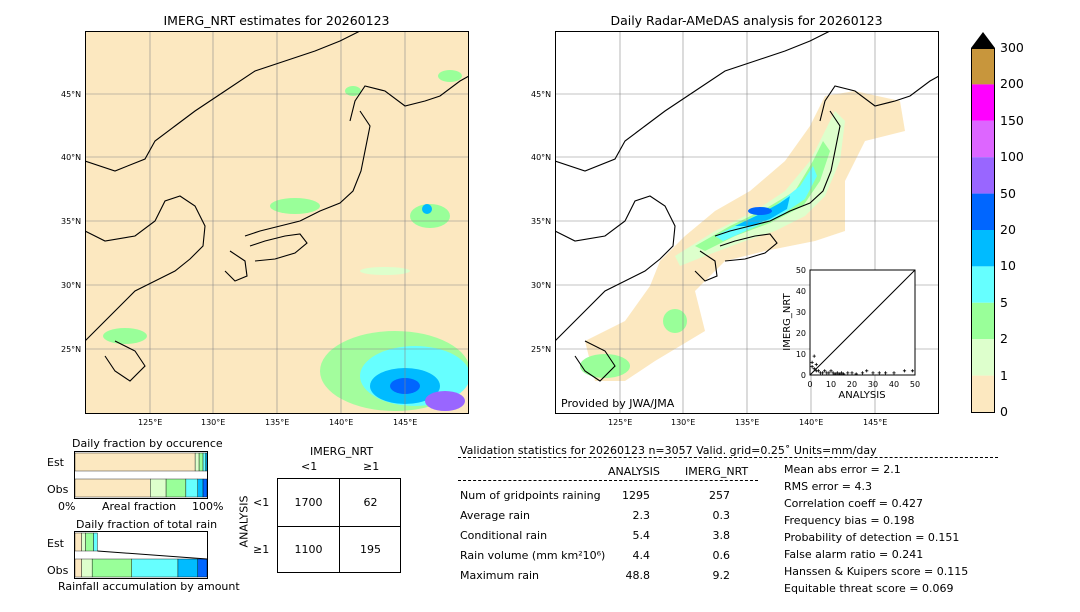 This screenshot has width=1080, height=612. I want to click on occurrence-est-bar, so click(141, 462).